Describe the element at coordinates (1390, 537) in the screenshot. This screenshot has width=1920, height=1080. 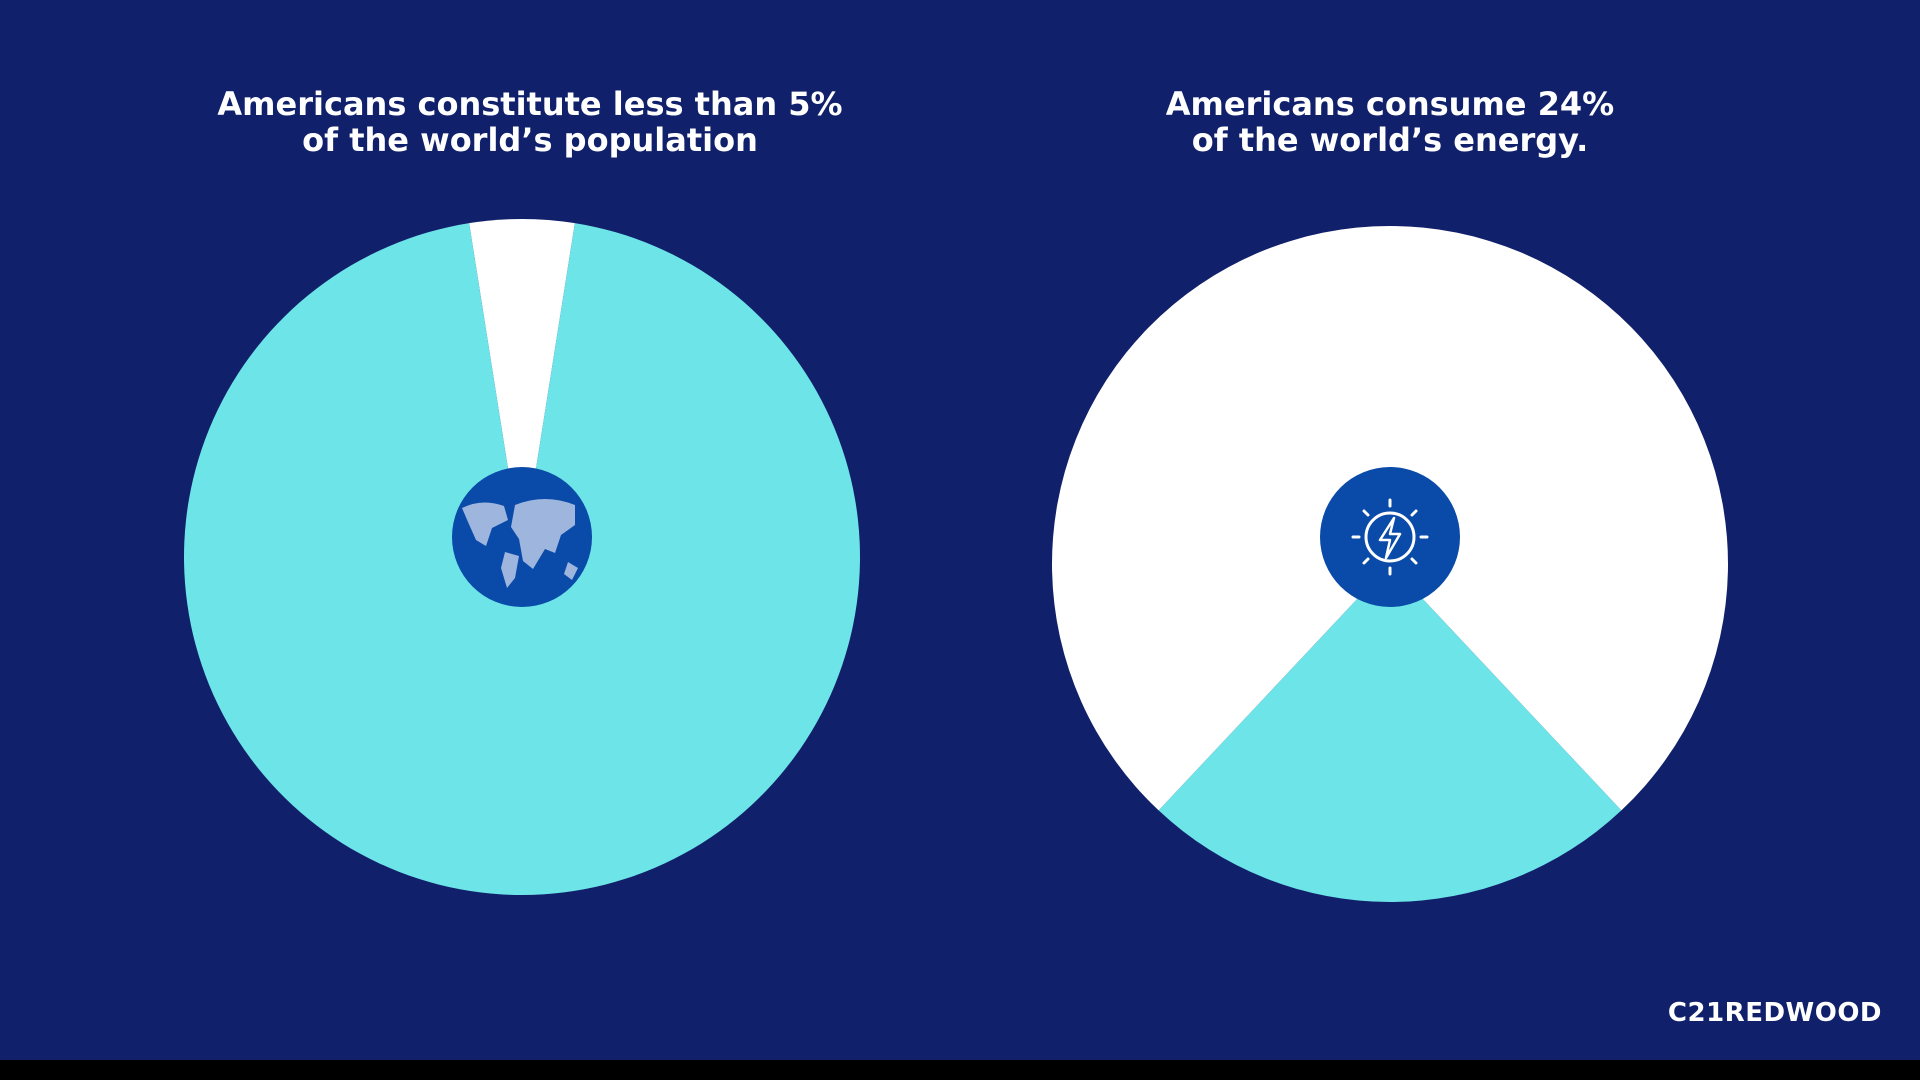
I see `energy-icon` at that location.